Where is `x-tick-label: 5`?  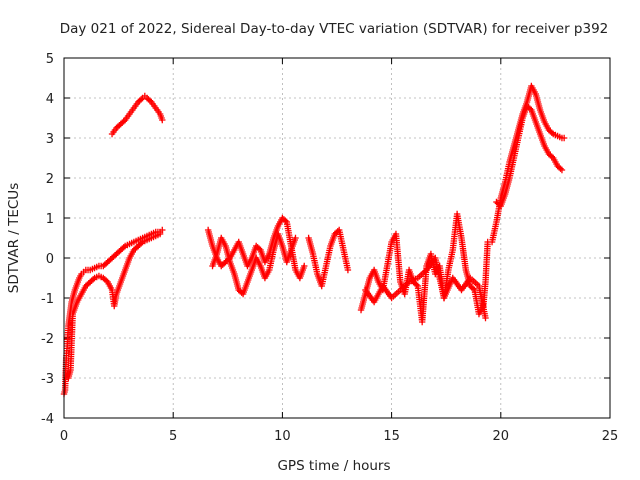
x-tick-label: 5 is located at coordinates (173, 436).